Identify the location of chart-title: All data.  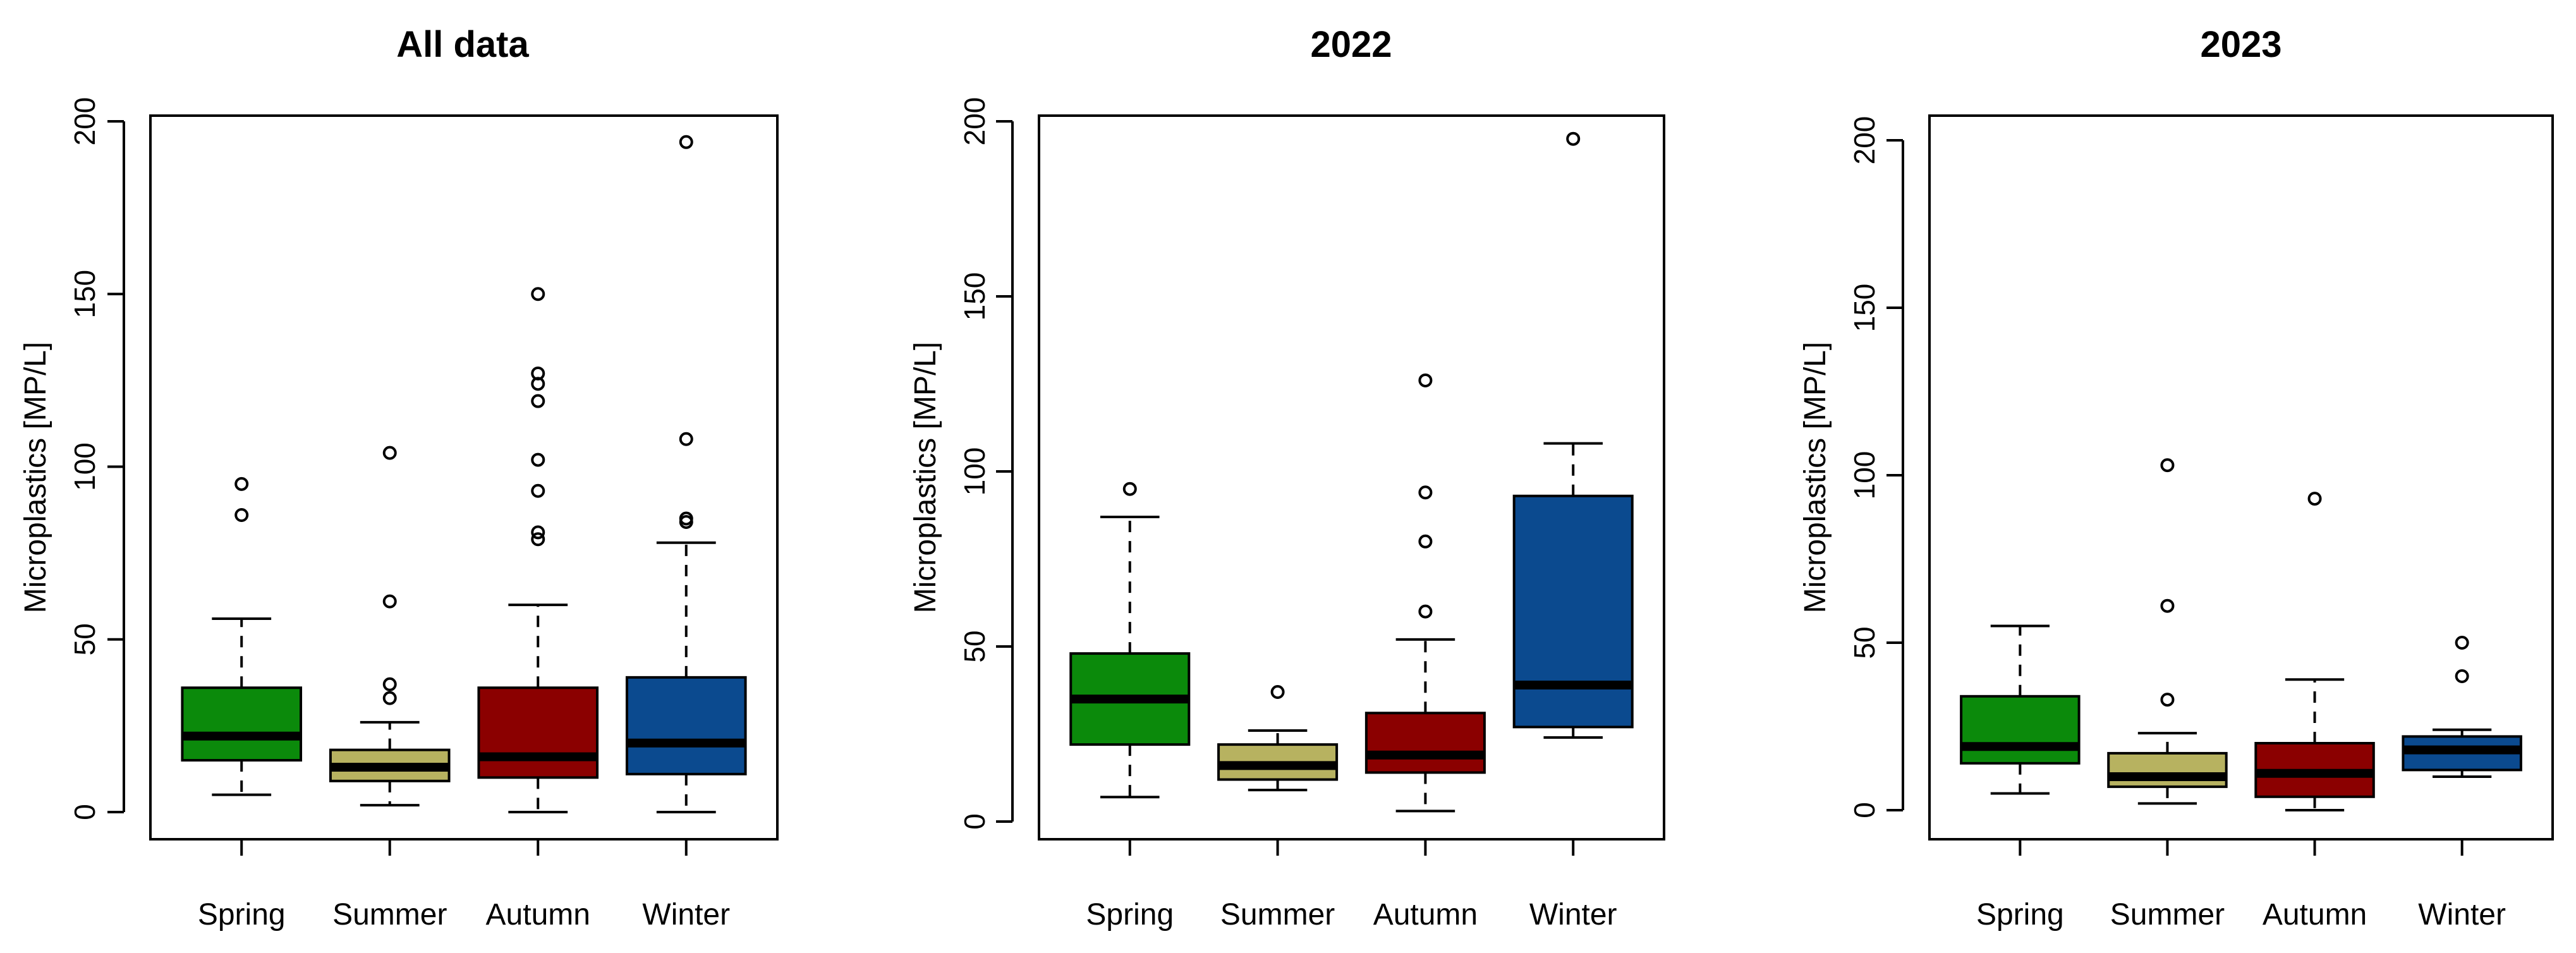
(462, 44).